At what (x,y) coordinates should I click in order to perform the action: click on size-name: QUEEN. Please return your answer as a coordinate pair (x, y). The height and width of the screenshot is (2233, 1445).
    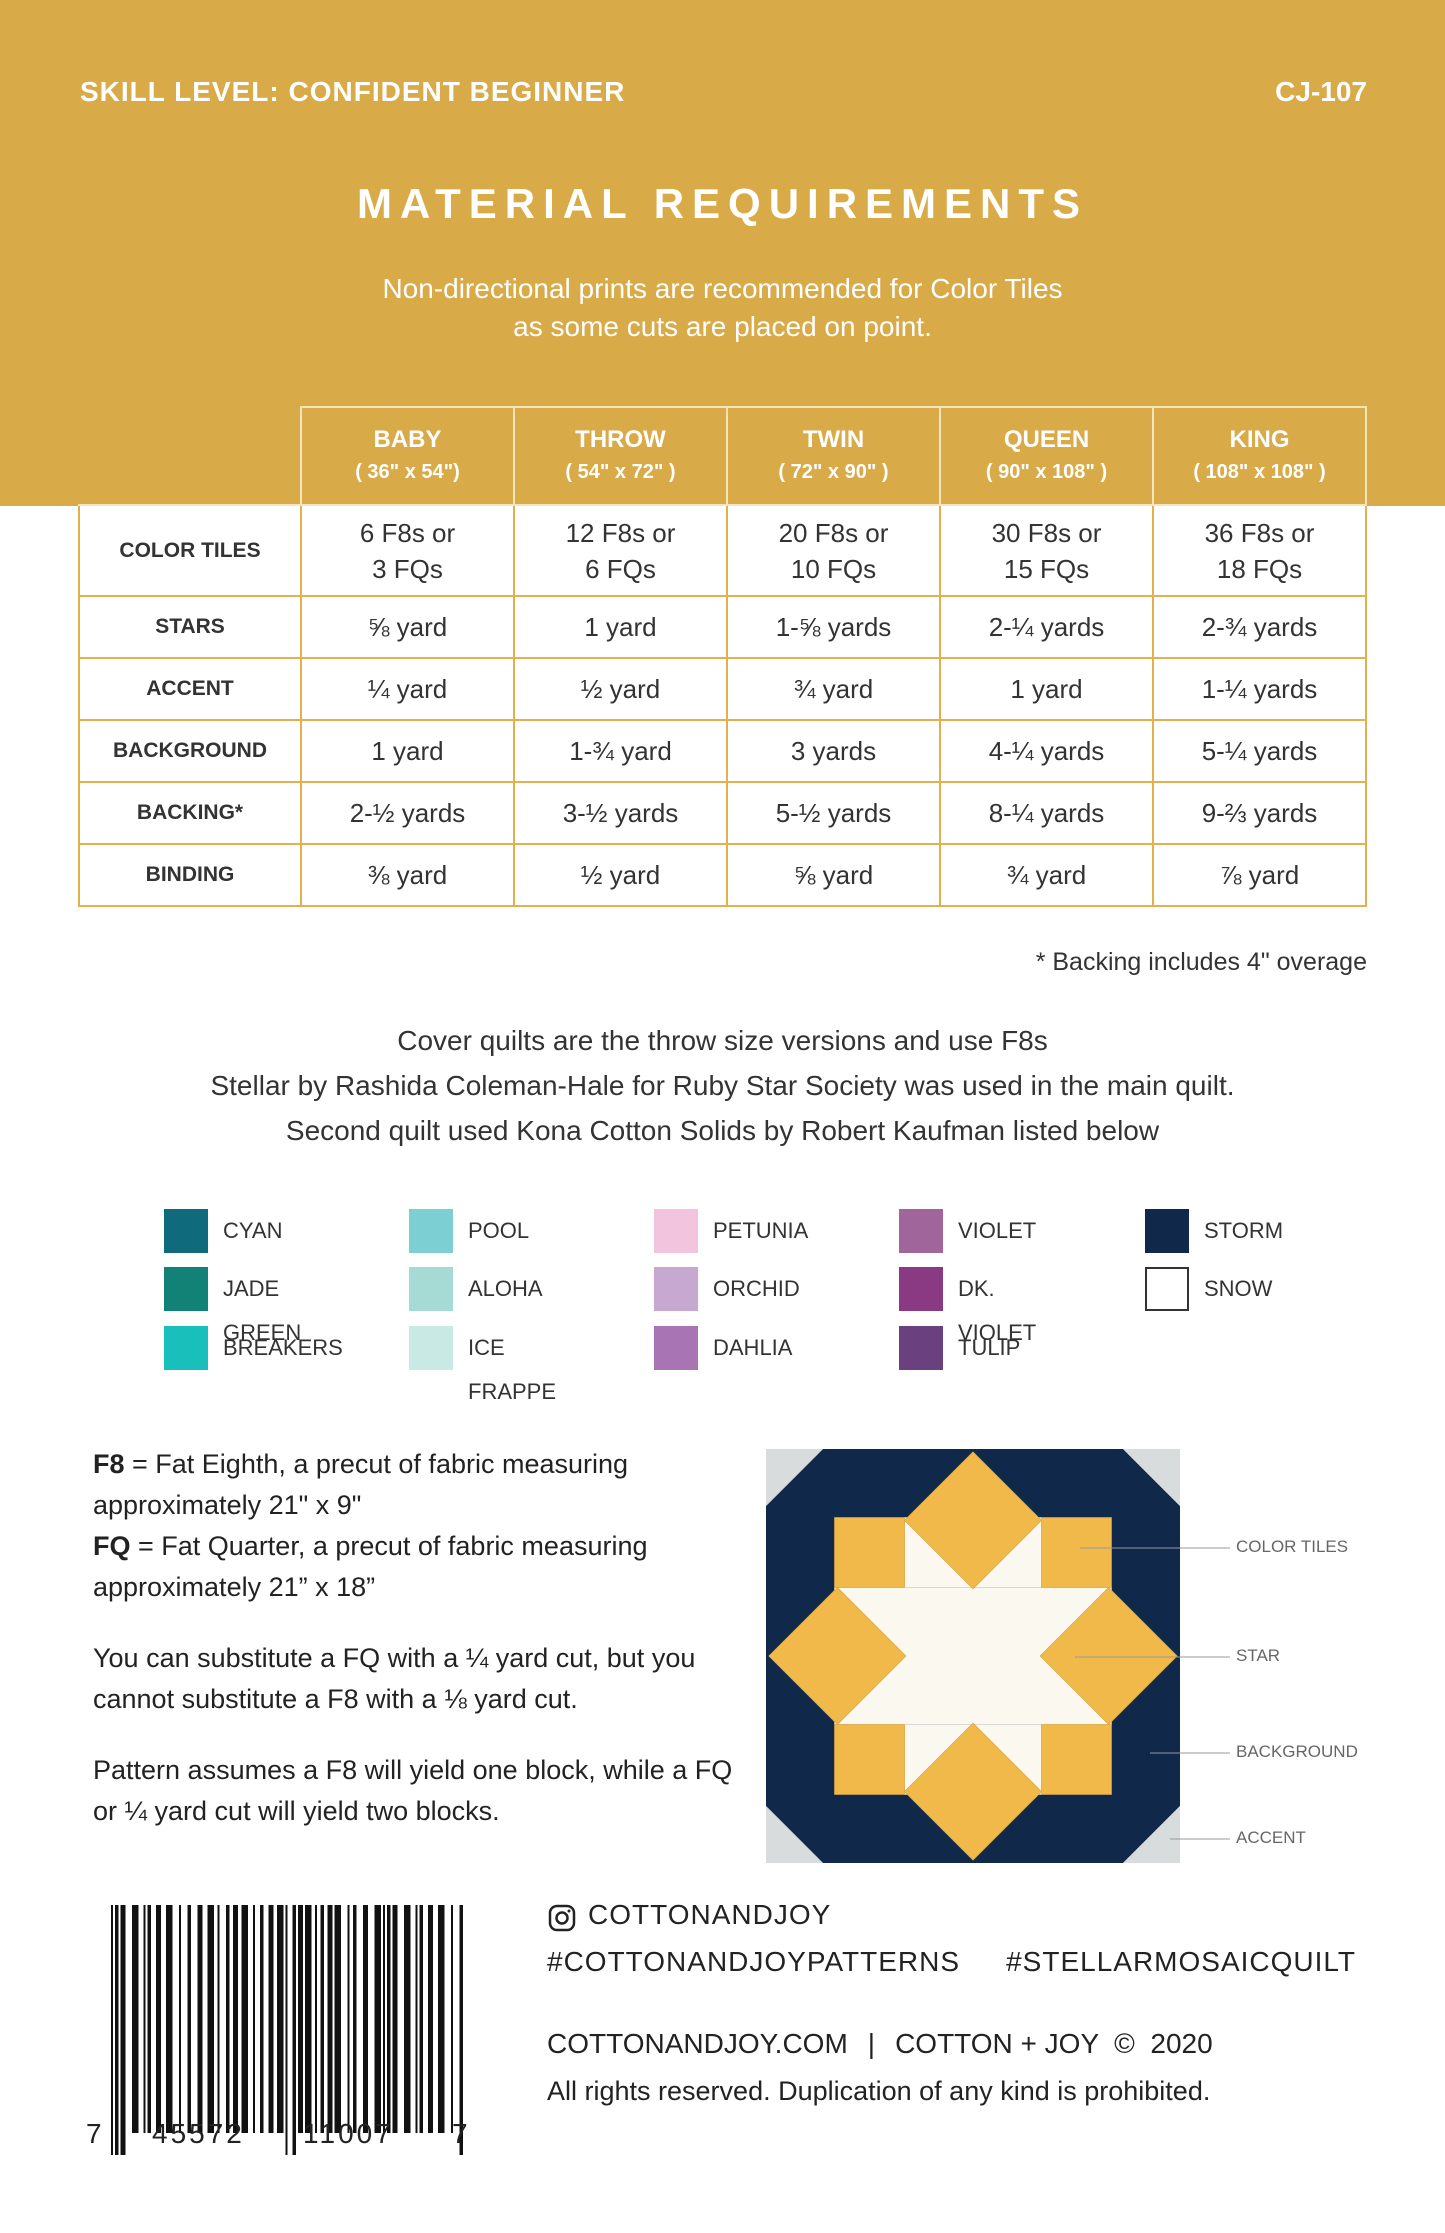
    Looking at the image, I should click on (1046, 439).